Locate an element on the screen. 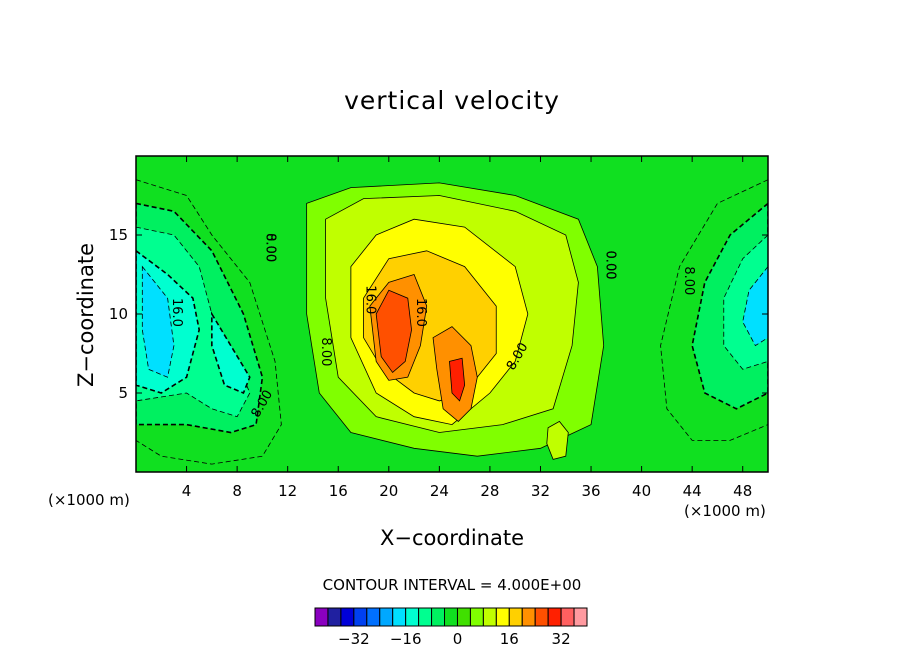 This screenshot has width=904, height=654. colorbar-tick-label: 16 is located at coordinates (509, 639).